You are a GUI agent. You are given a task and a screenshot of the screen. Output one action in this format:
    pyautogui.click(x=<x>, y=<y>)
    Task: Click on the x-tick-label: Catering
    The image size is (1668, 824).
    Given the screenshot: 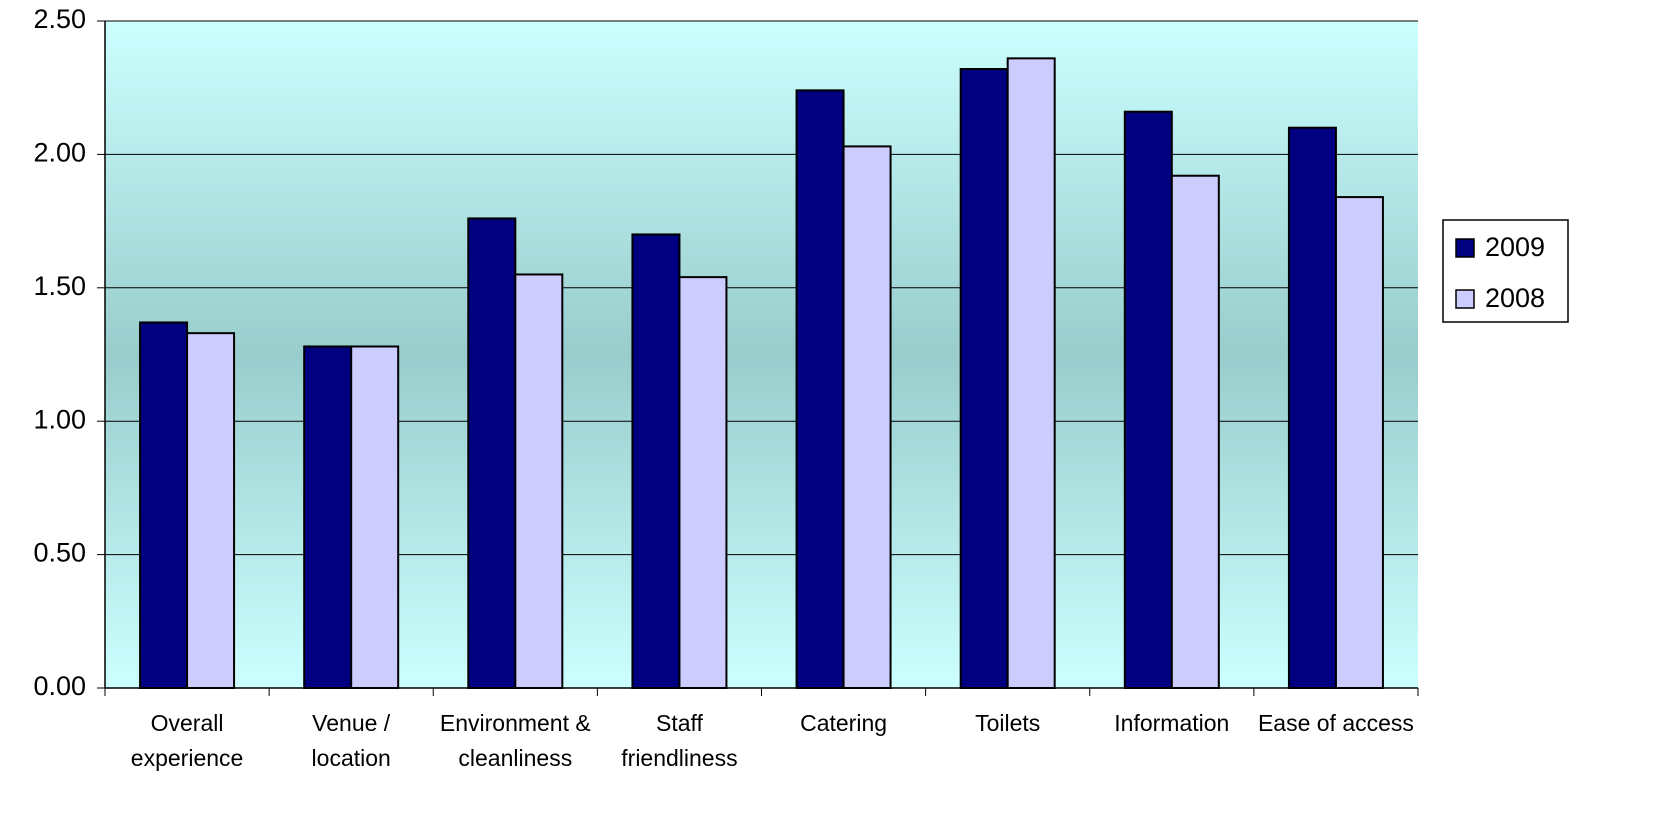 What is the action you would take?
    pyautogui.click(x=844, y=723)
    